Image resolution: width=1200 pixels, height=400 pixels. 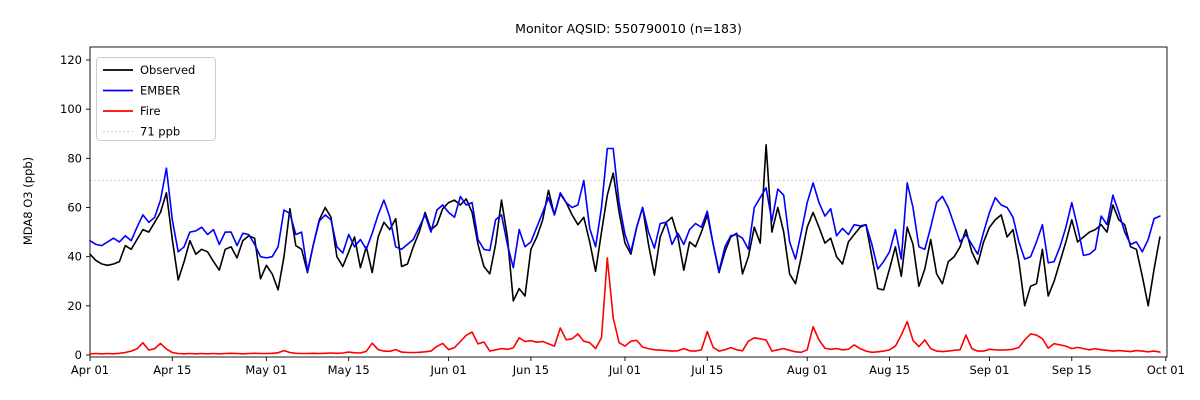 What do you see at coordinates (706, 370) in the screenshot?
I see `x-tick-label: Jul 15` at bounding box center [706, 370].